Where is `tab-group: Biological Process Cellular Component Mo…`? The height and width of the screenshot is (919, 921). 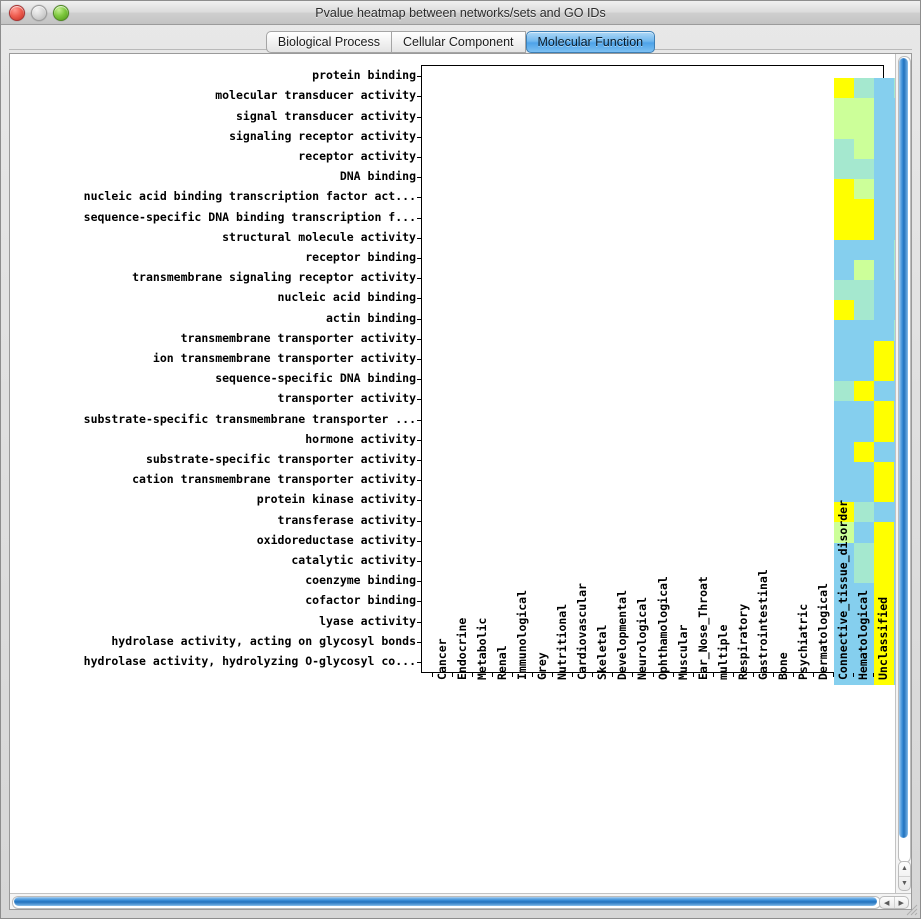
tab-group: Biological Process Cellular Component Mo… is located at coordinates (460, 42).